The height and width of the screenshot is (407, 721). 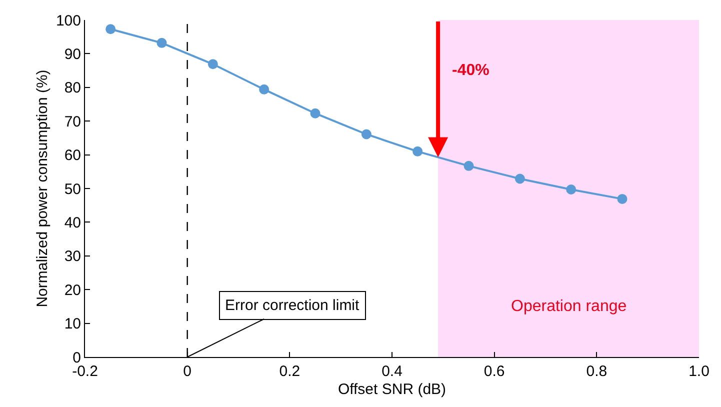 I want to click on y-tick-label: 50, so click(x=72, y=189).